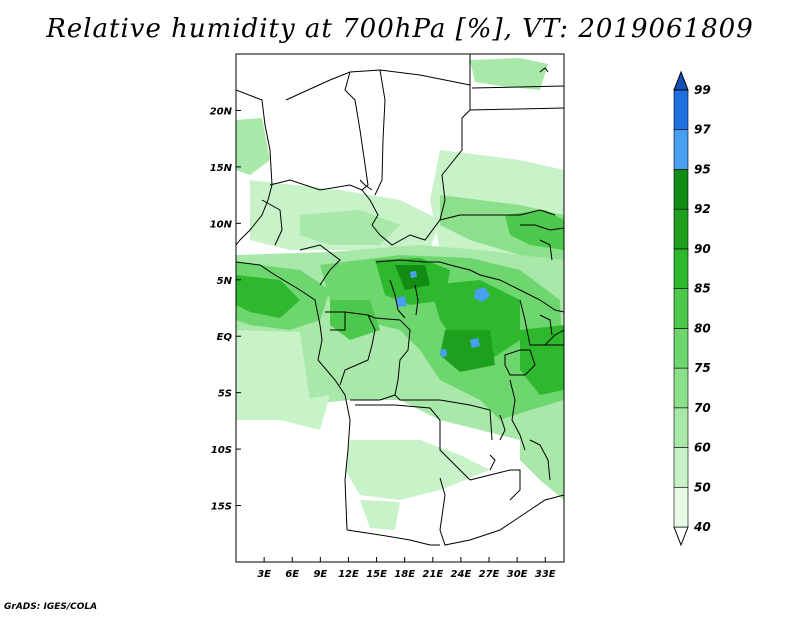  What do you see at coordinates (702, 90) in the screenshot?
I see `colorbar-level-label: 99` at bounding box center [702, 90].